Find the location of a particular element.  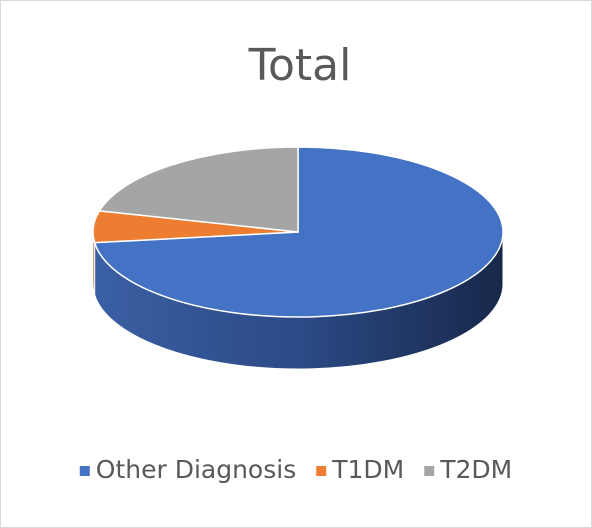

legend-label: Other Diagnosis is located at coordinates (196, 469).